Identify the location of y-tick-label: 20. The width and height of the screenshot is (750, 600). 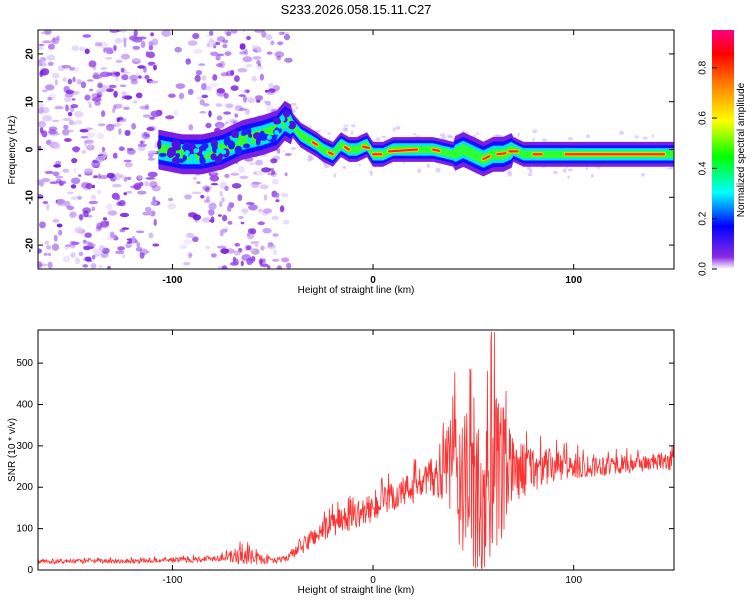
(30, 54).